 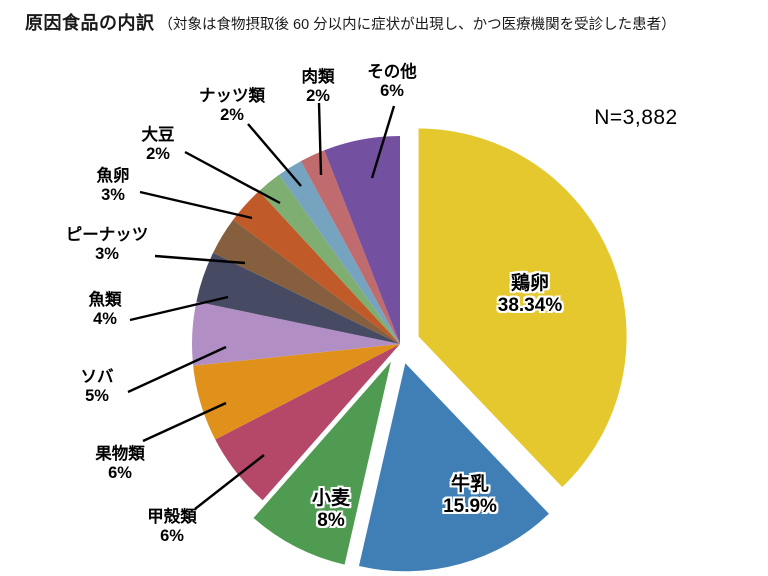 I want to click on slice-label-魚卵: 魚卵 3%, so click(x=113, y=186).